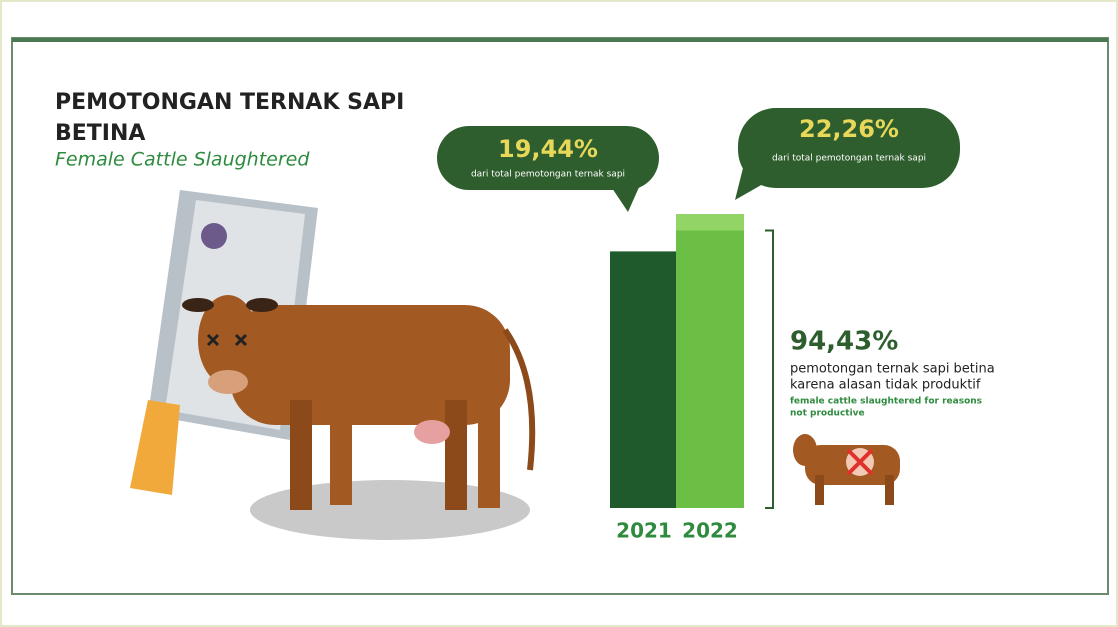  What do you see at coordinates (892, 369) in the screenshot?
I see `highlight-text: pemotongan ternak sapi betina` at bounding box center [892, 369].